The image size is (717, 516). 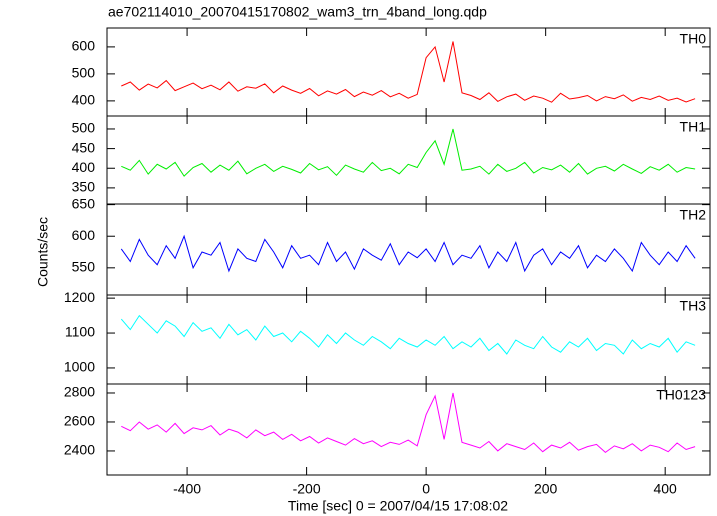 What do you see at coordinates (84, 187) in the screenshot?
I see `y-tick-label: 350` at bounding box center [84, 187].